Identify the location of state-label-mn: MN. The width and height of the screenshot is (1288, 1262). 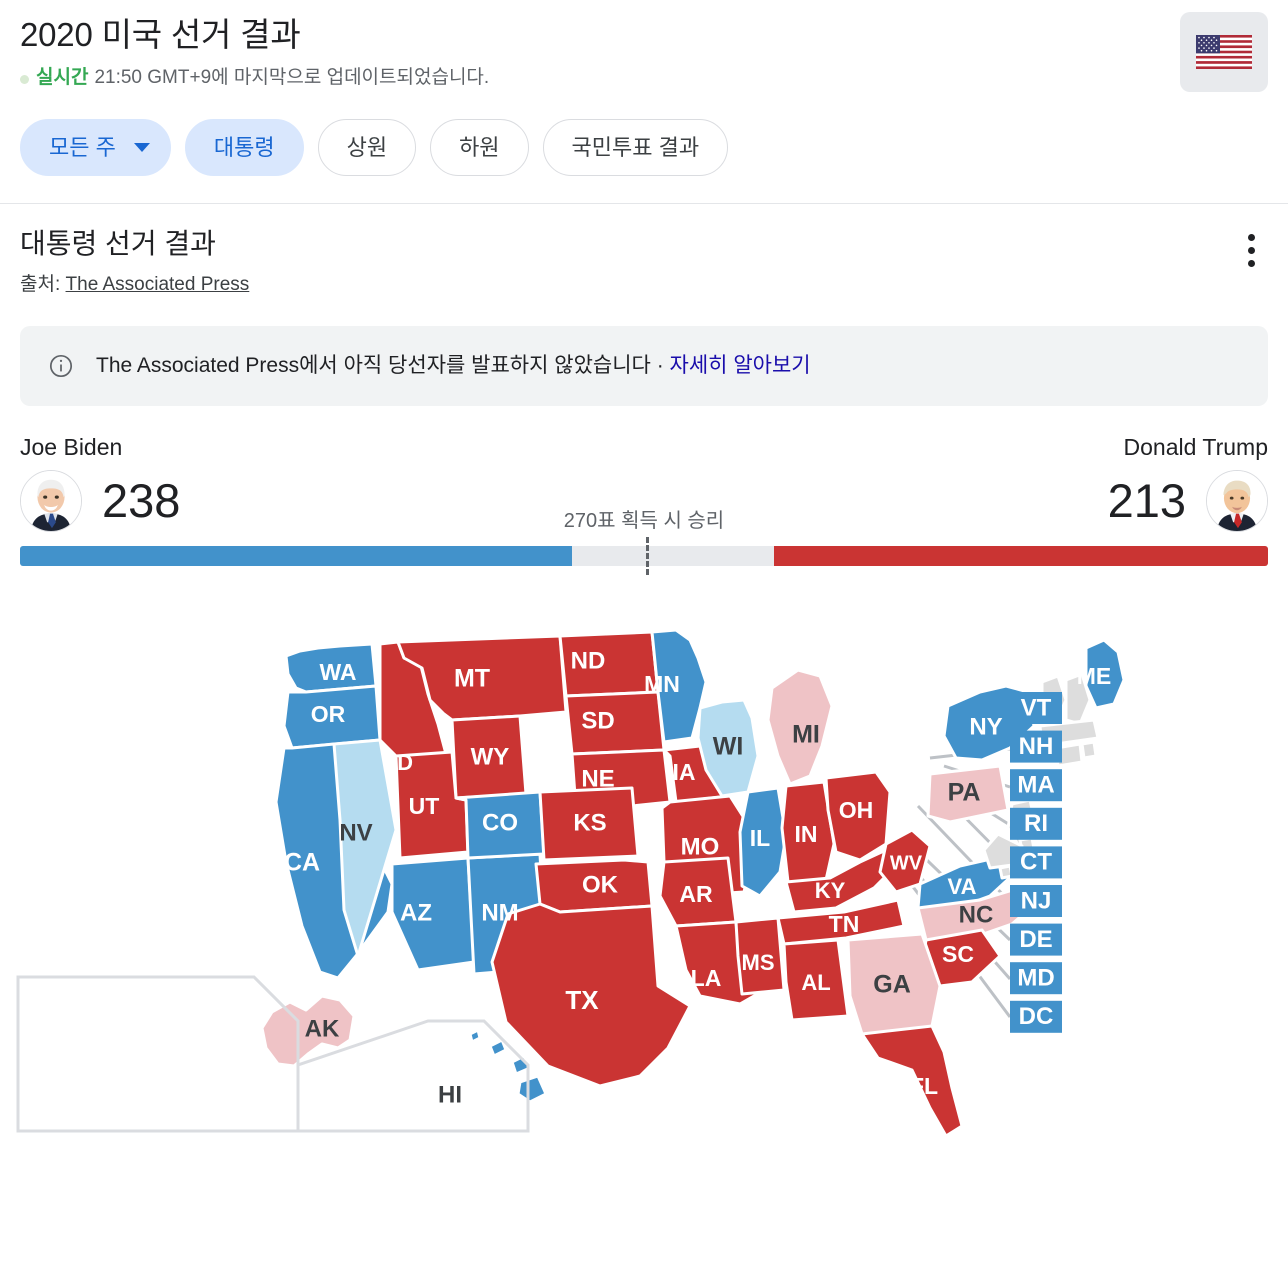
(662, 684).